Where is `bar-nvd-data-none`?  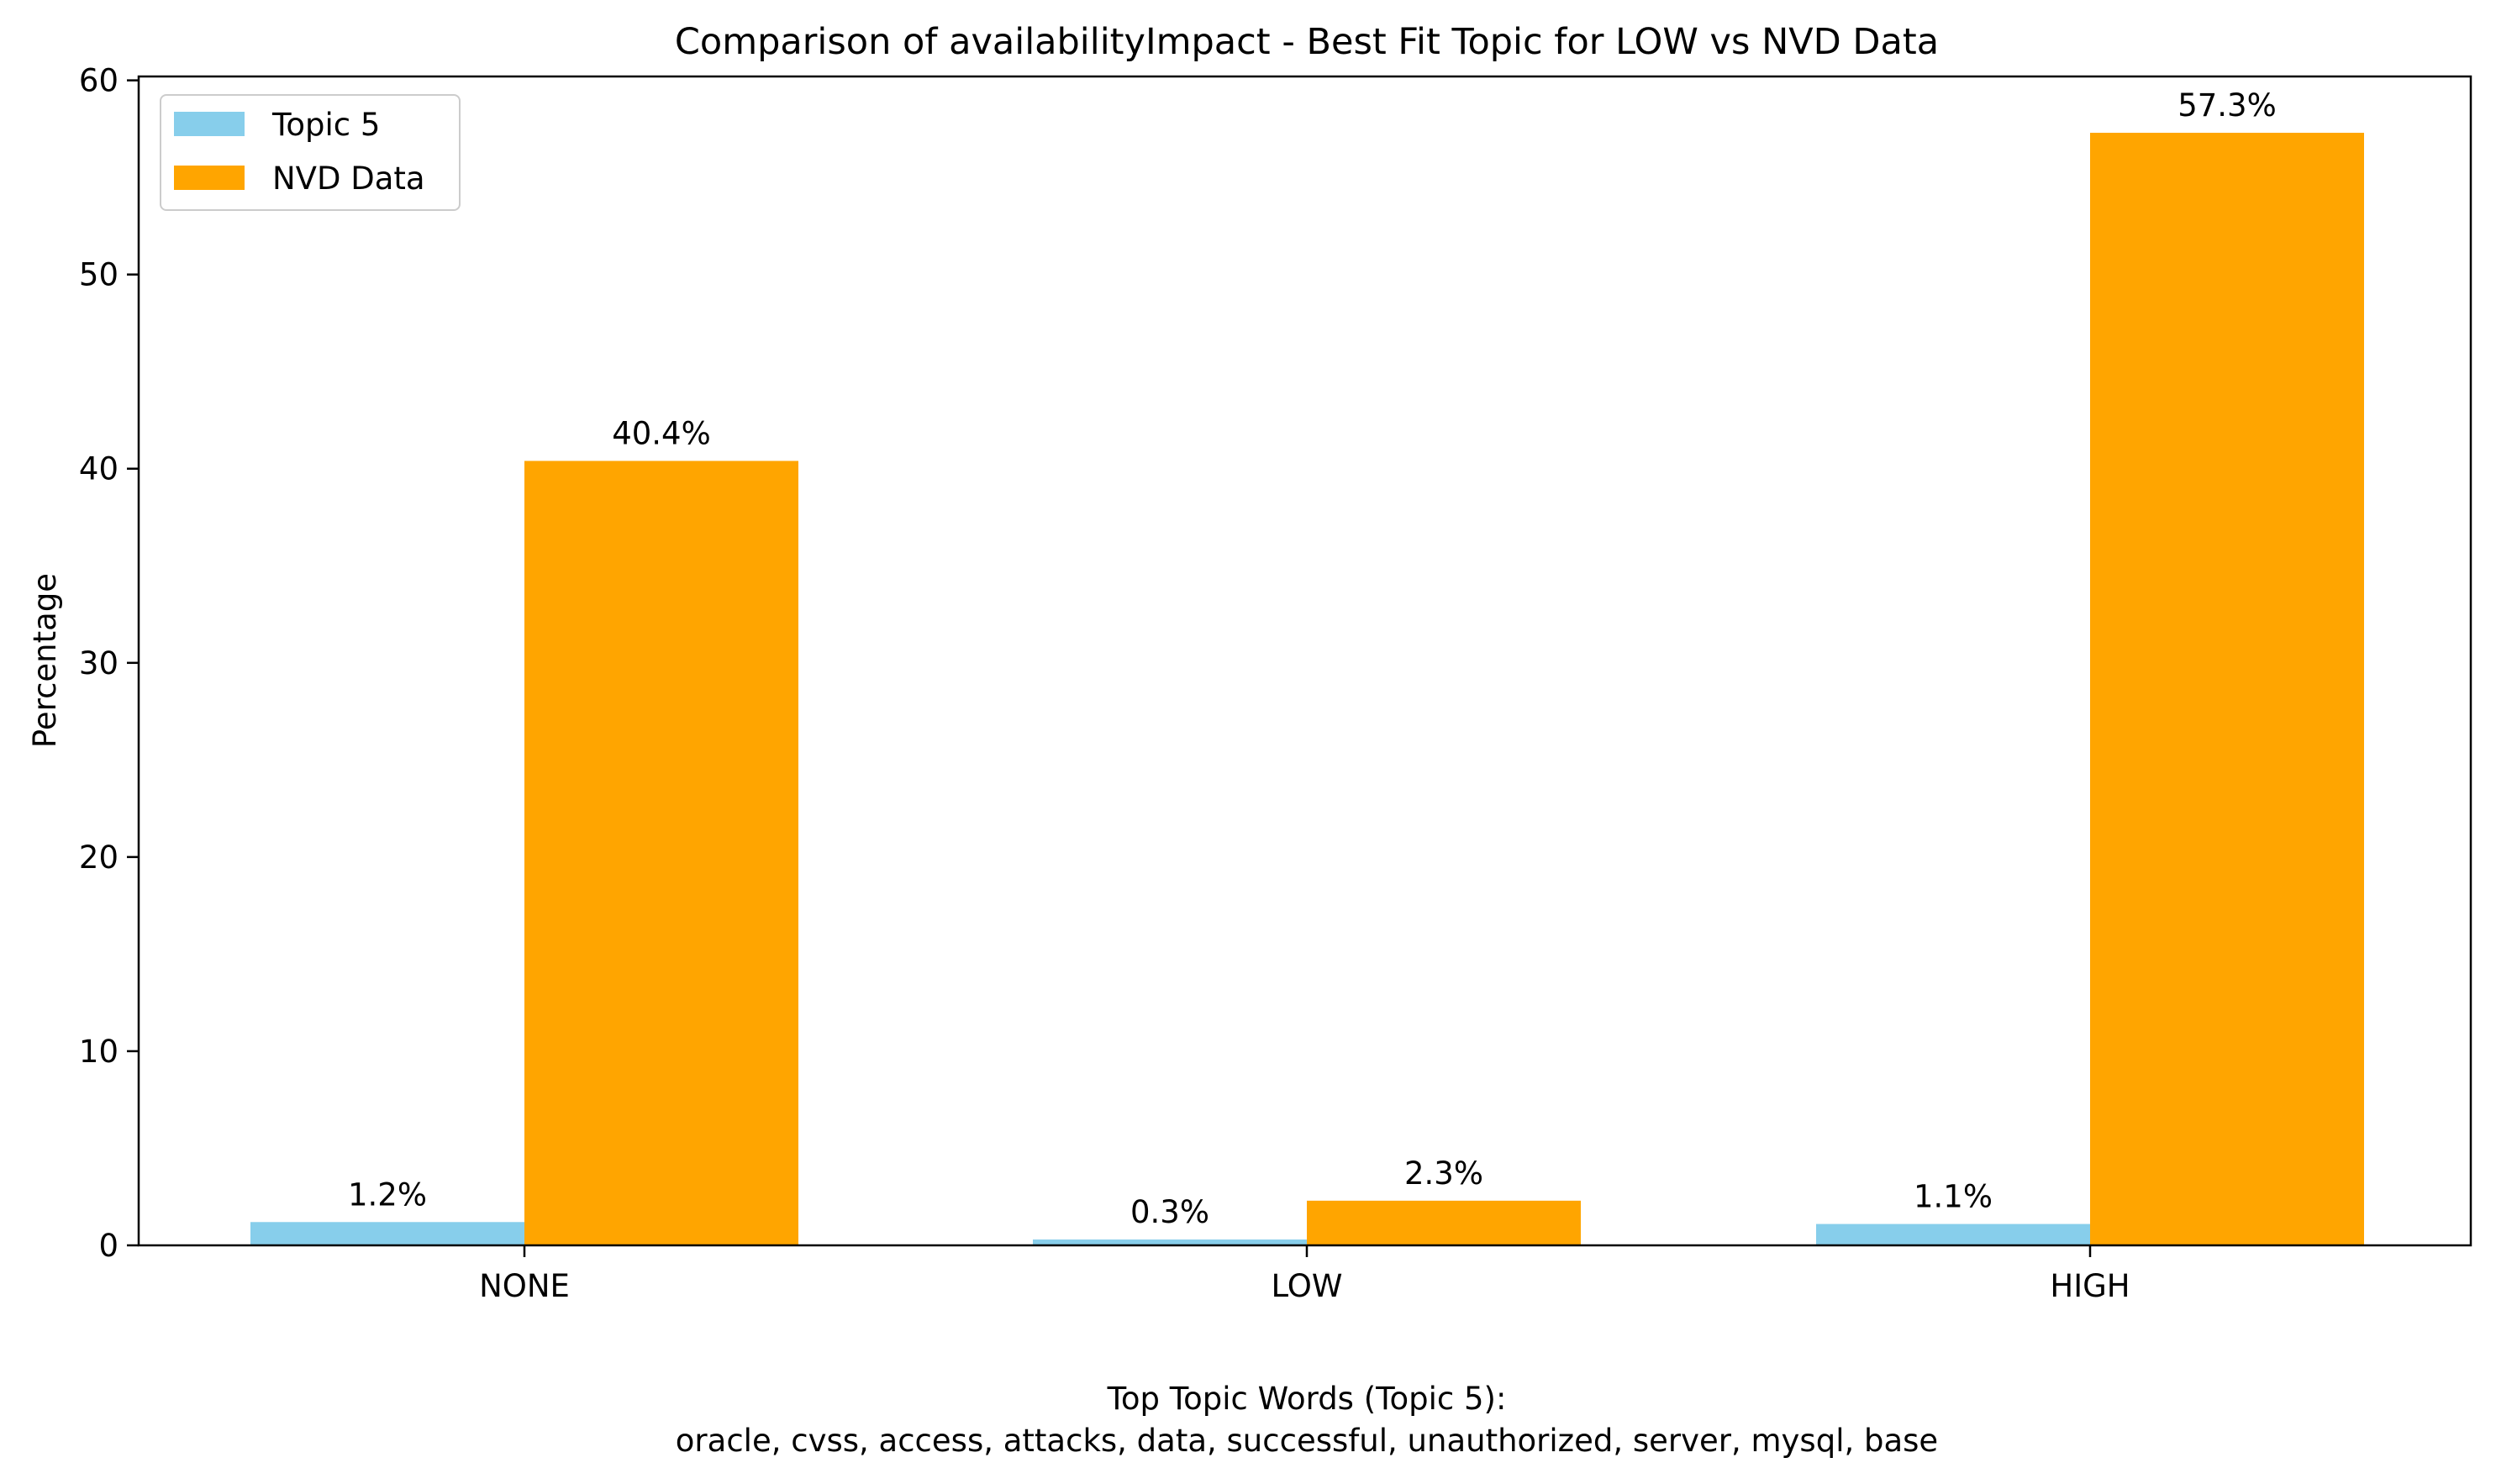 bar-nvd-data-none is located at coordinates (661, 853).